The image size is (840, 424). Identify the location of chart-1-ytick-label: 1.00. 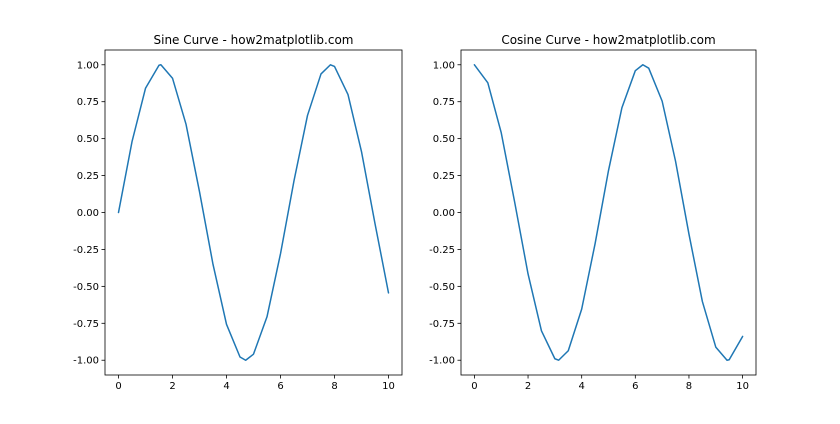
(88, 65).